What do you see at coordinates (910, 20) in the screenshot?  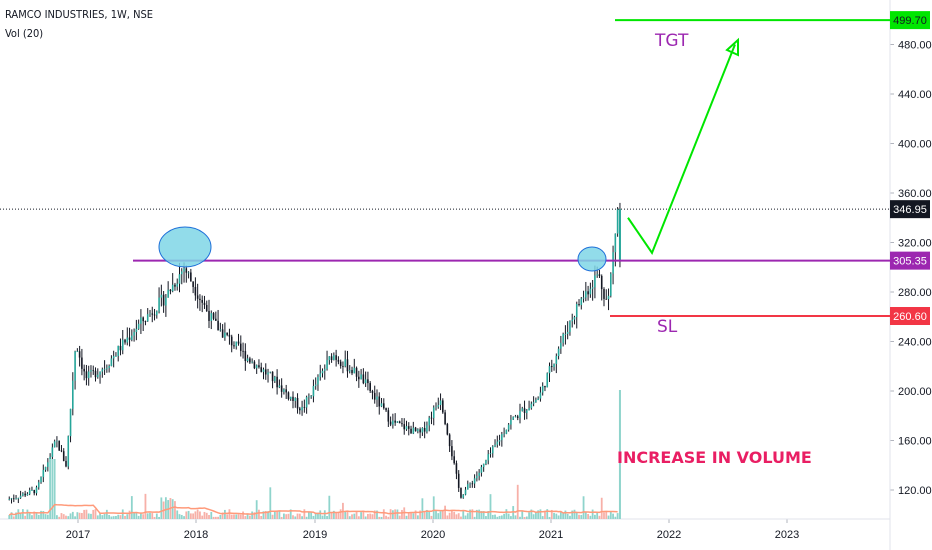 I see `target-price-tag-bg` at bounding box center [910, 20].